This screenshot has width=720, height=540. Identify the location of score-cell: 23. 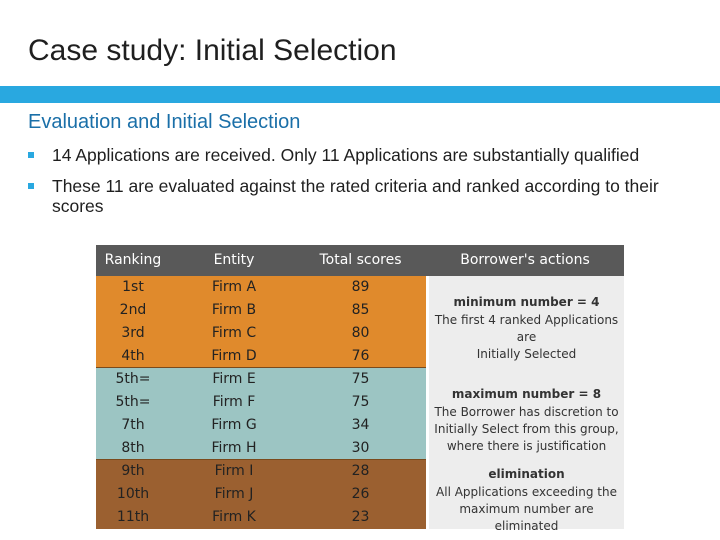
(360, 517).